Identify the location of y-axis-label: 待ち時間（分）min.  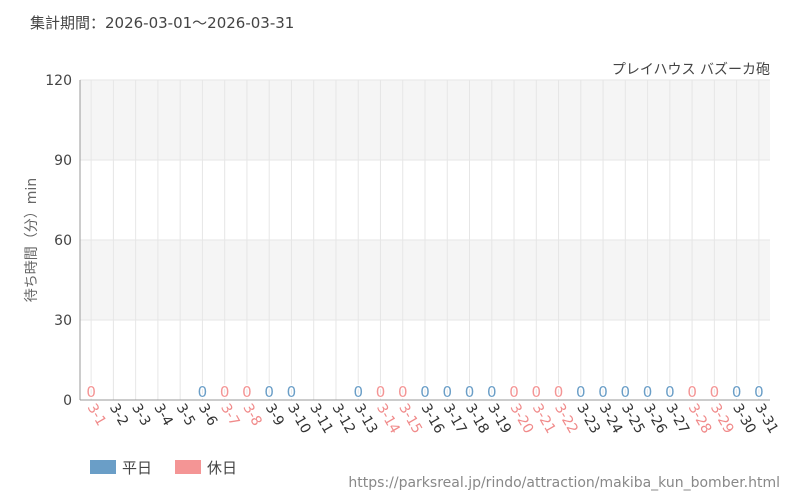
(32, 240).